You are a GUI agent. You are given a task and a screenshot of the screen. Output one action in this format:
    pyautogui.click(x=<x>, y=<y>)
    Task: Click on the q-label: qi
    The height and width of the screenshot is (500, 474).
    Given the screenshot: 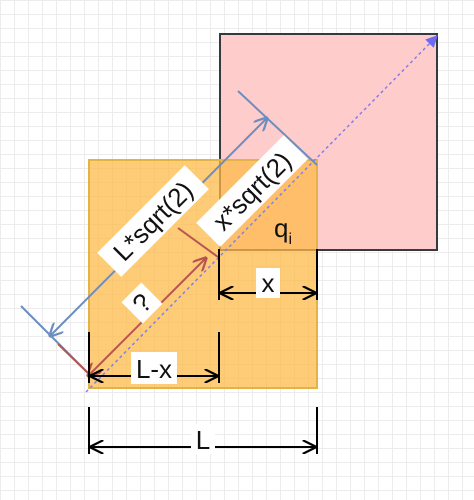 What is the action you would take?
    pyautogui.click(x=283, y=230)
    